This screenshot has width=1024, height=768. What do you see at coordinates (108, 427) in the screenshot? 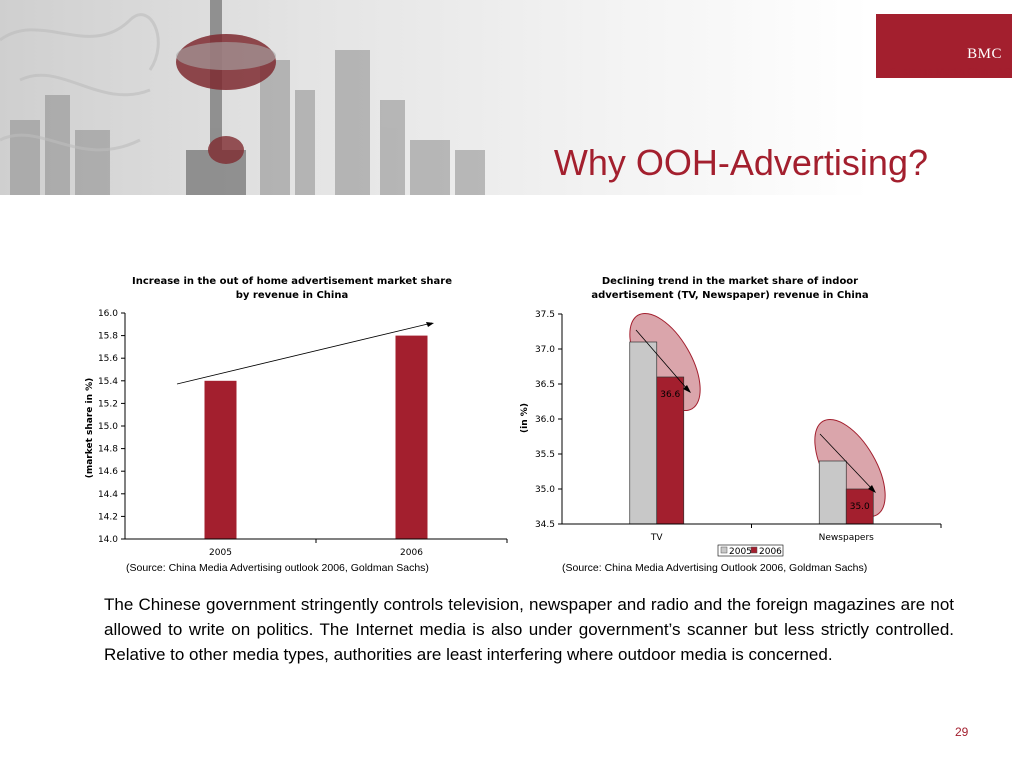
I see `y-tick-label: 15.0` at bounding box center [108, 427].